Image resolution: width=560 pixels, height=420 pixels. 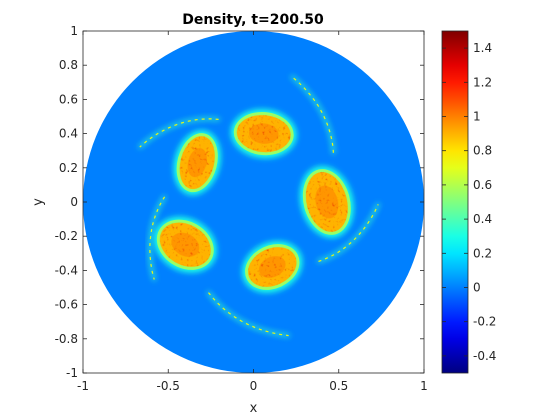 What do you see at coordinates (477, 288) in the screenshot?
I see `colorbar-tick-label: 0` at bounding box center [477, 288].